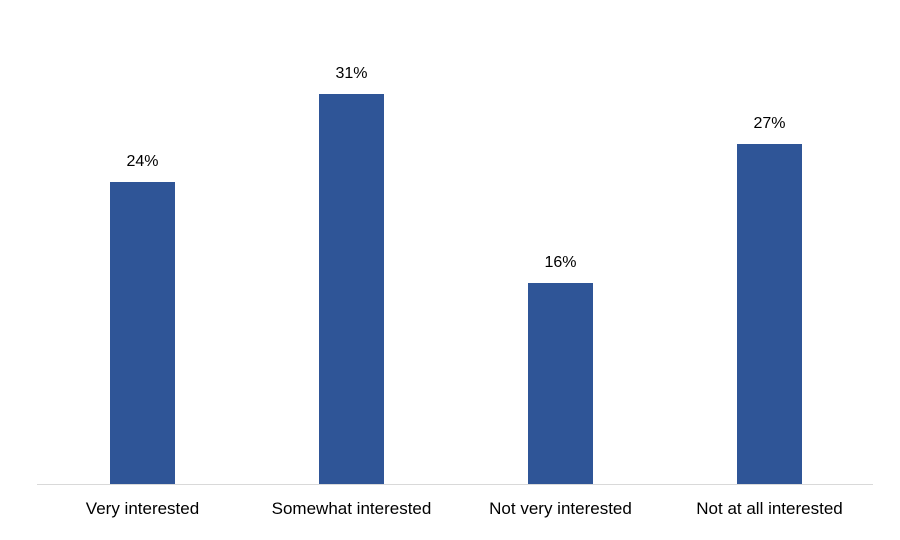  What do you see at coordinates (455, 484) in the screenshot?
I see `x-axis-line` at bounding box center [455, 484].